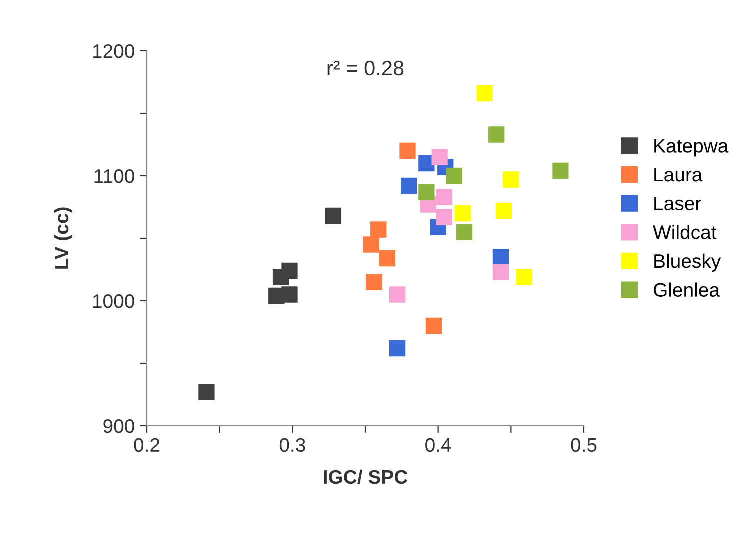 The height and width of the screenshot is (538, 744). Describe the element at coordinates (147, 445) in the screenshot. I see `x-tick-label: 0.2` at that location.